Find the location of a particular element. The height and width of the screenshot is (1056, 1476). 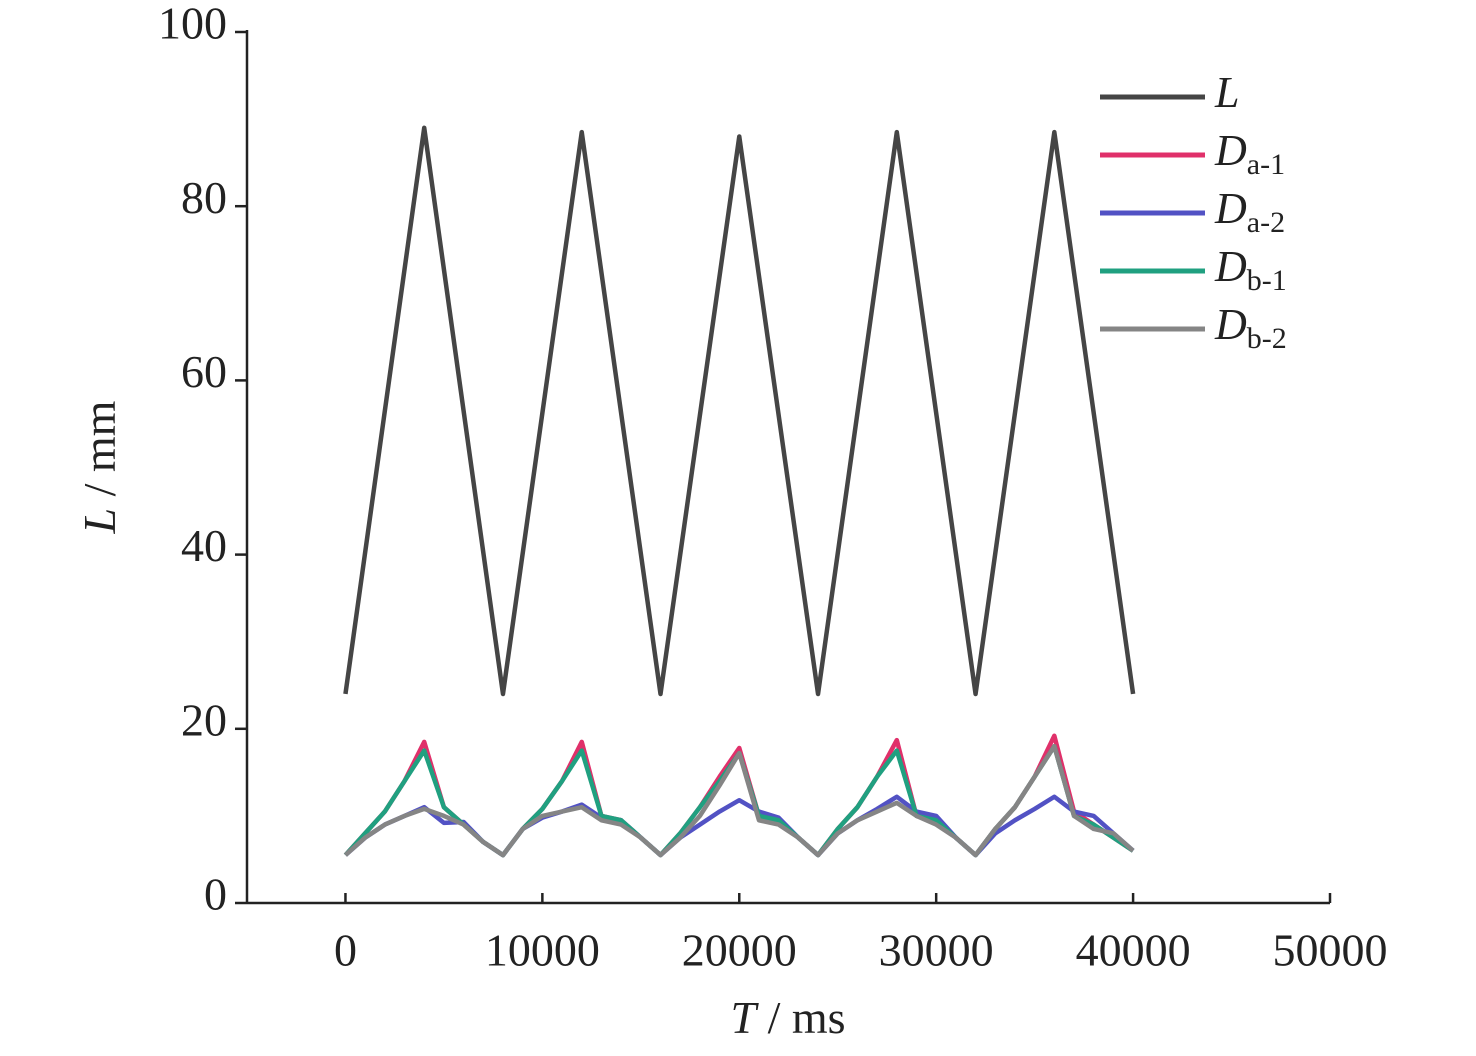

legend-label: Db-1 is located at coordinates (1250, 269).